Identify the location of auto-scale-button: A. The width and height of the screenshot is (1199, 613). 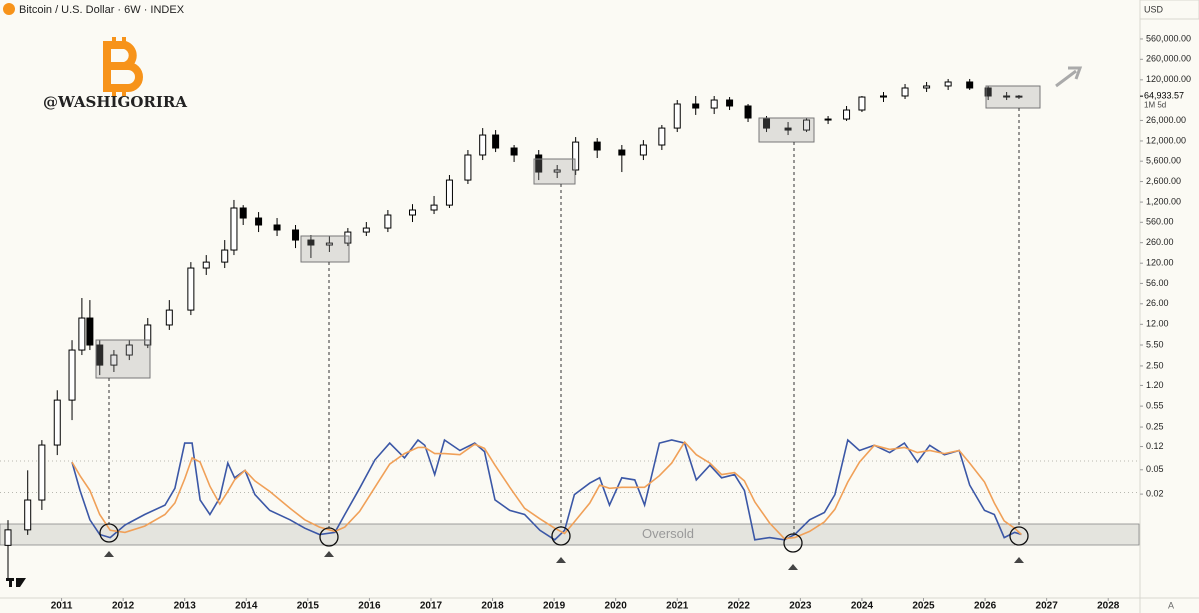
(1171, 605).